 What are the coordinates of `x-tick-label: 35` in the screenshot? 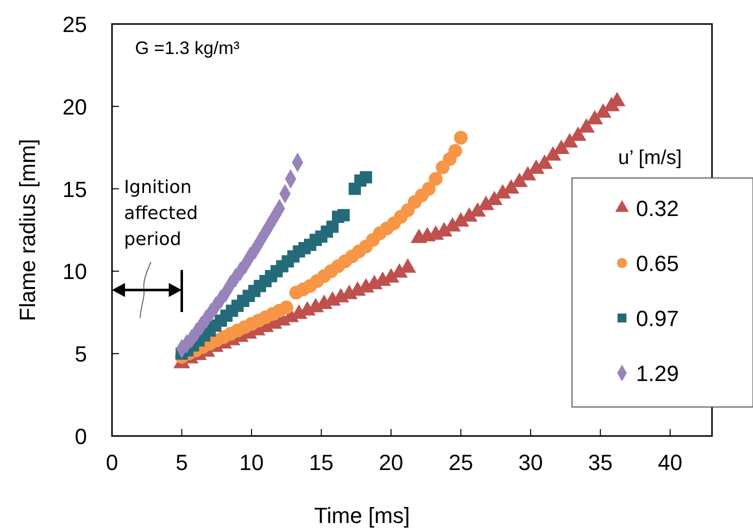 It's located at (600, 462).